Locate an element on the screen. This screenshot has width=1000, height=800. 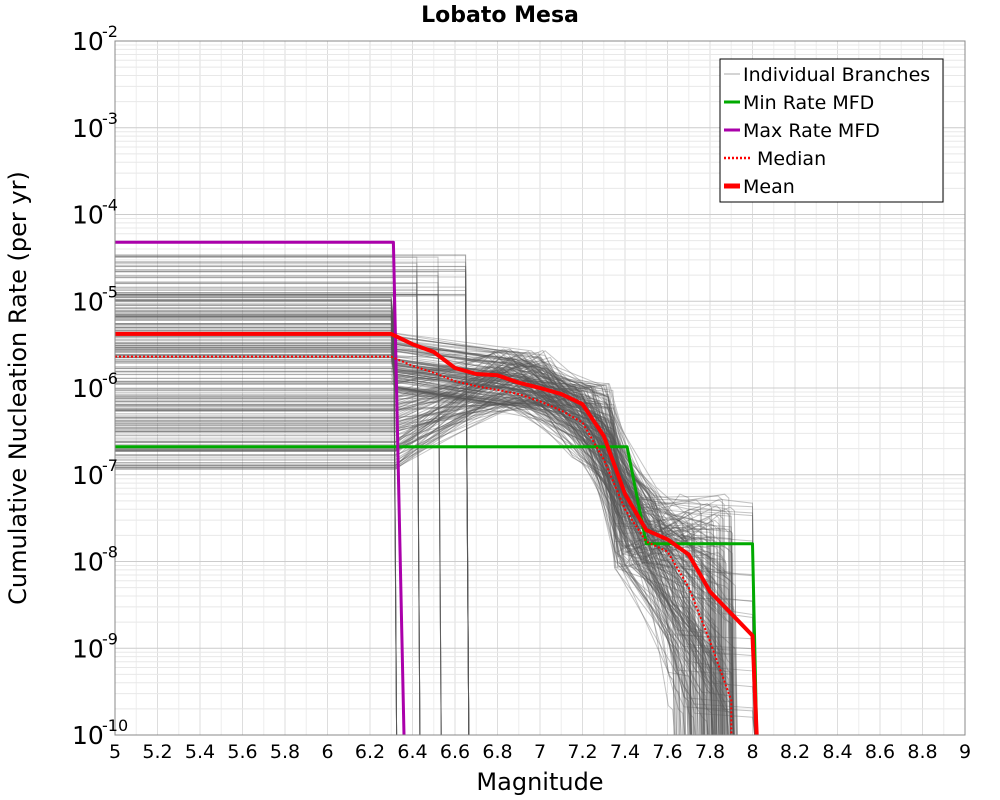
x-tick-label: 8.6 is located at coordinates (880, 752).